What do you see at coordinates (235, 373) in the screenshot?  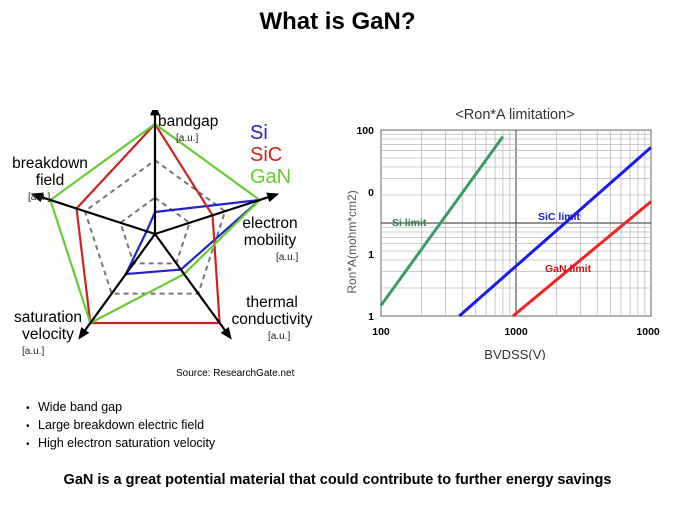 I see `source-caption: Source: ResearchGate.net` at bounding box center [235, 373].